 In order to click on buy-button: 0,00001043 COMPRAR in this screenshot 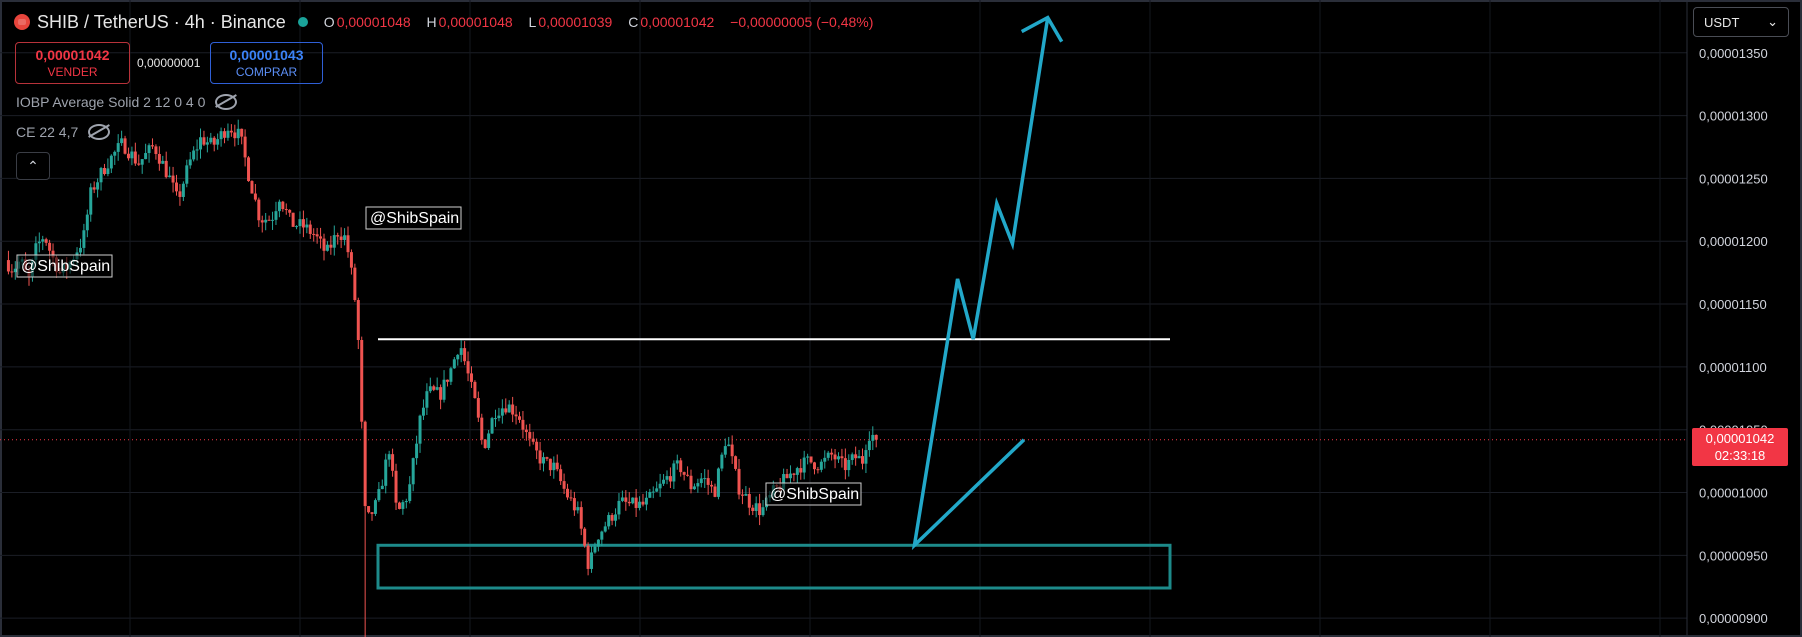, I will do `click(266, 63)`.